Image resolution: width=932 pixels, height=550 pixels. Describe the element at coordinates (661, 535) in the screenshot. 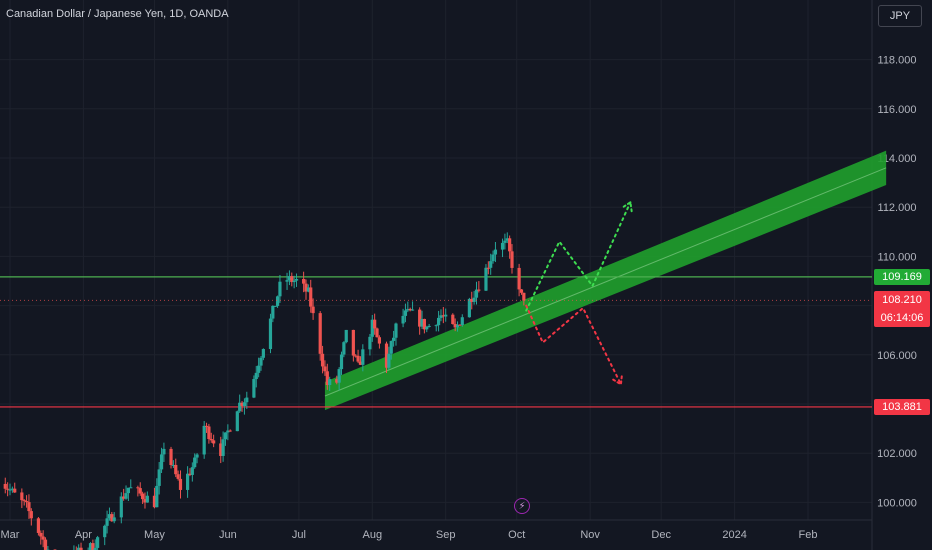

I see `x-tick-label: Dec` at that location.